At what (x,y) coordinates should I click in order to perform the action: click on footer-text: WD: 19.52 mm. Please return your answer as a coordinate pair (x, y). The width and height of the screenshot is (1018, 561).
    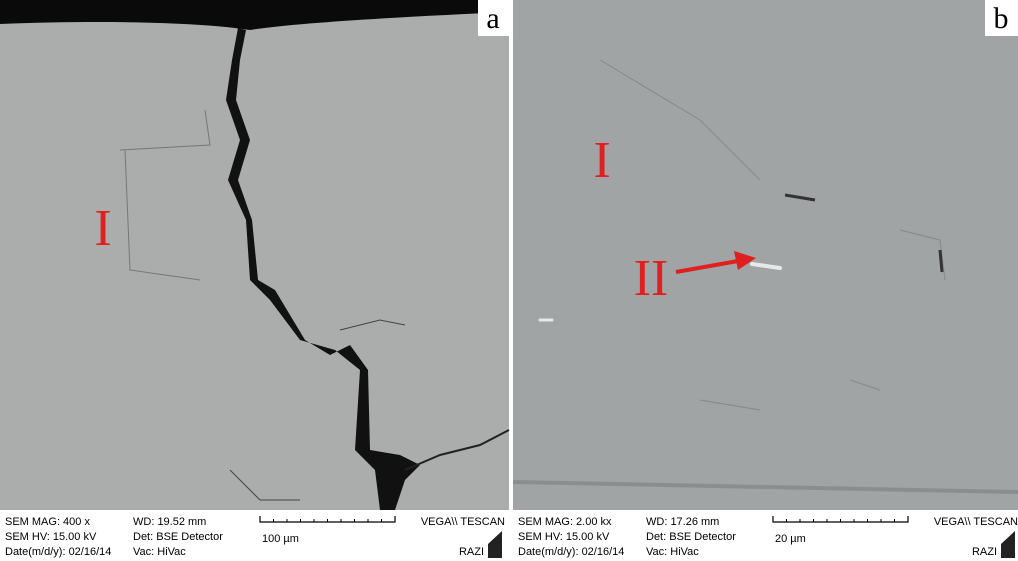
    Looking at the image, I should click on (169, 522).